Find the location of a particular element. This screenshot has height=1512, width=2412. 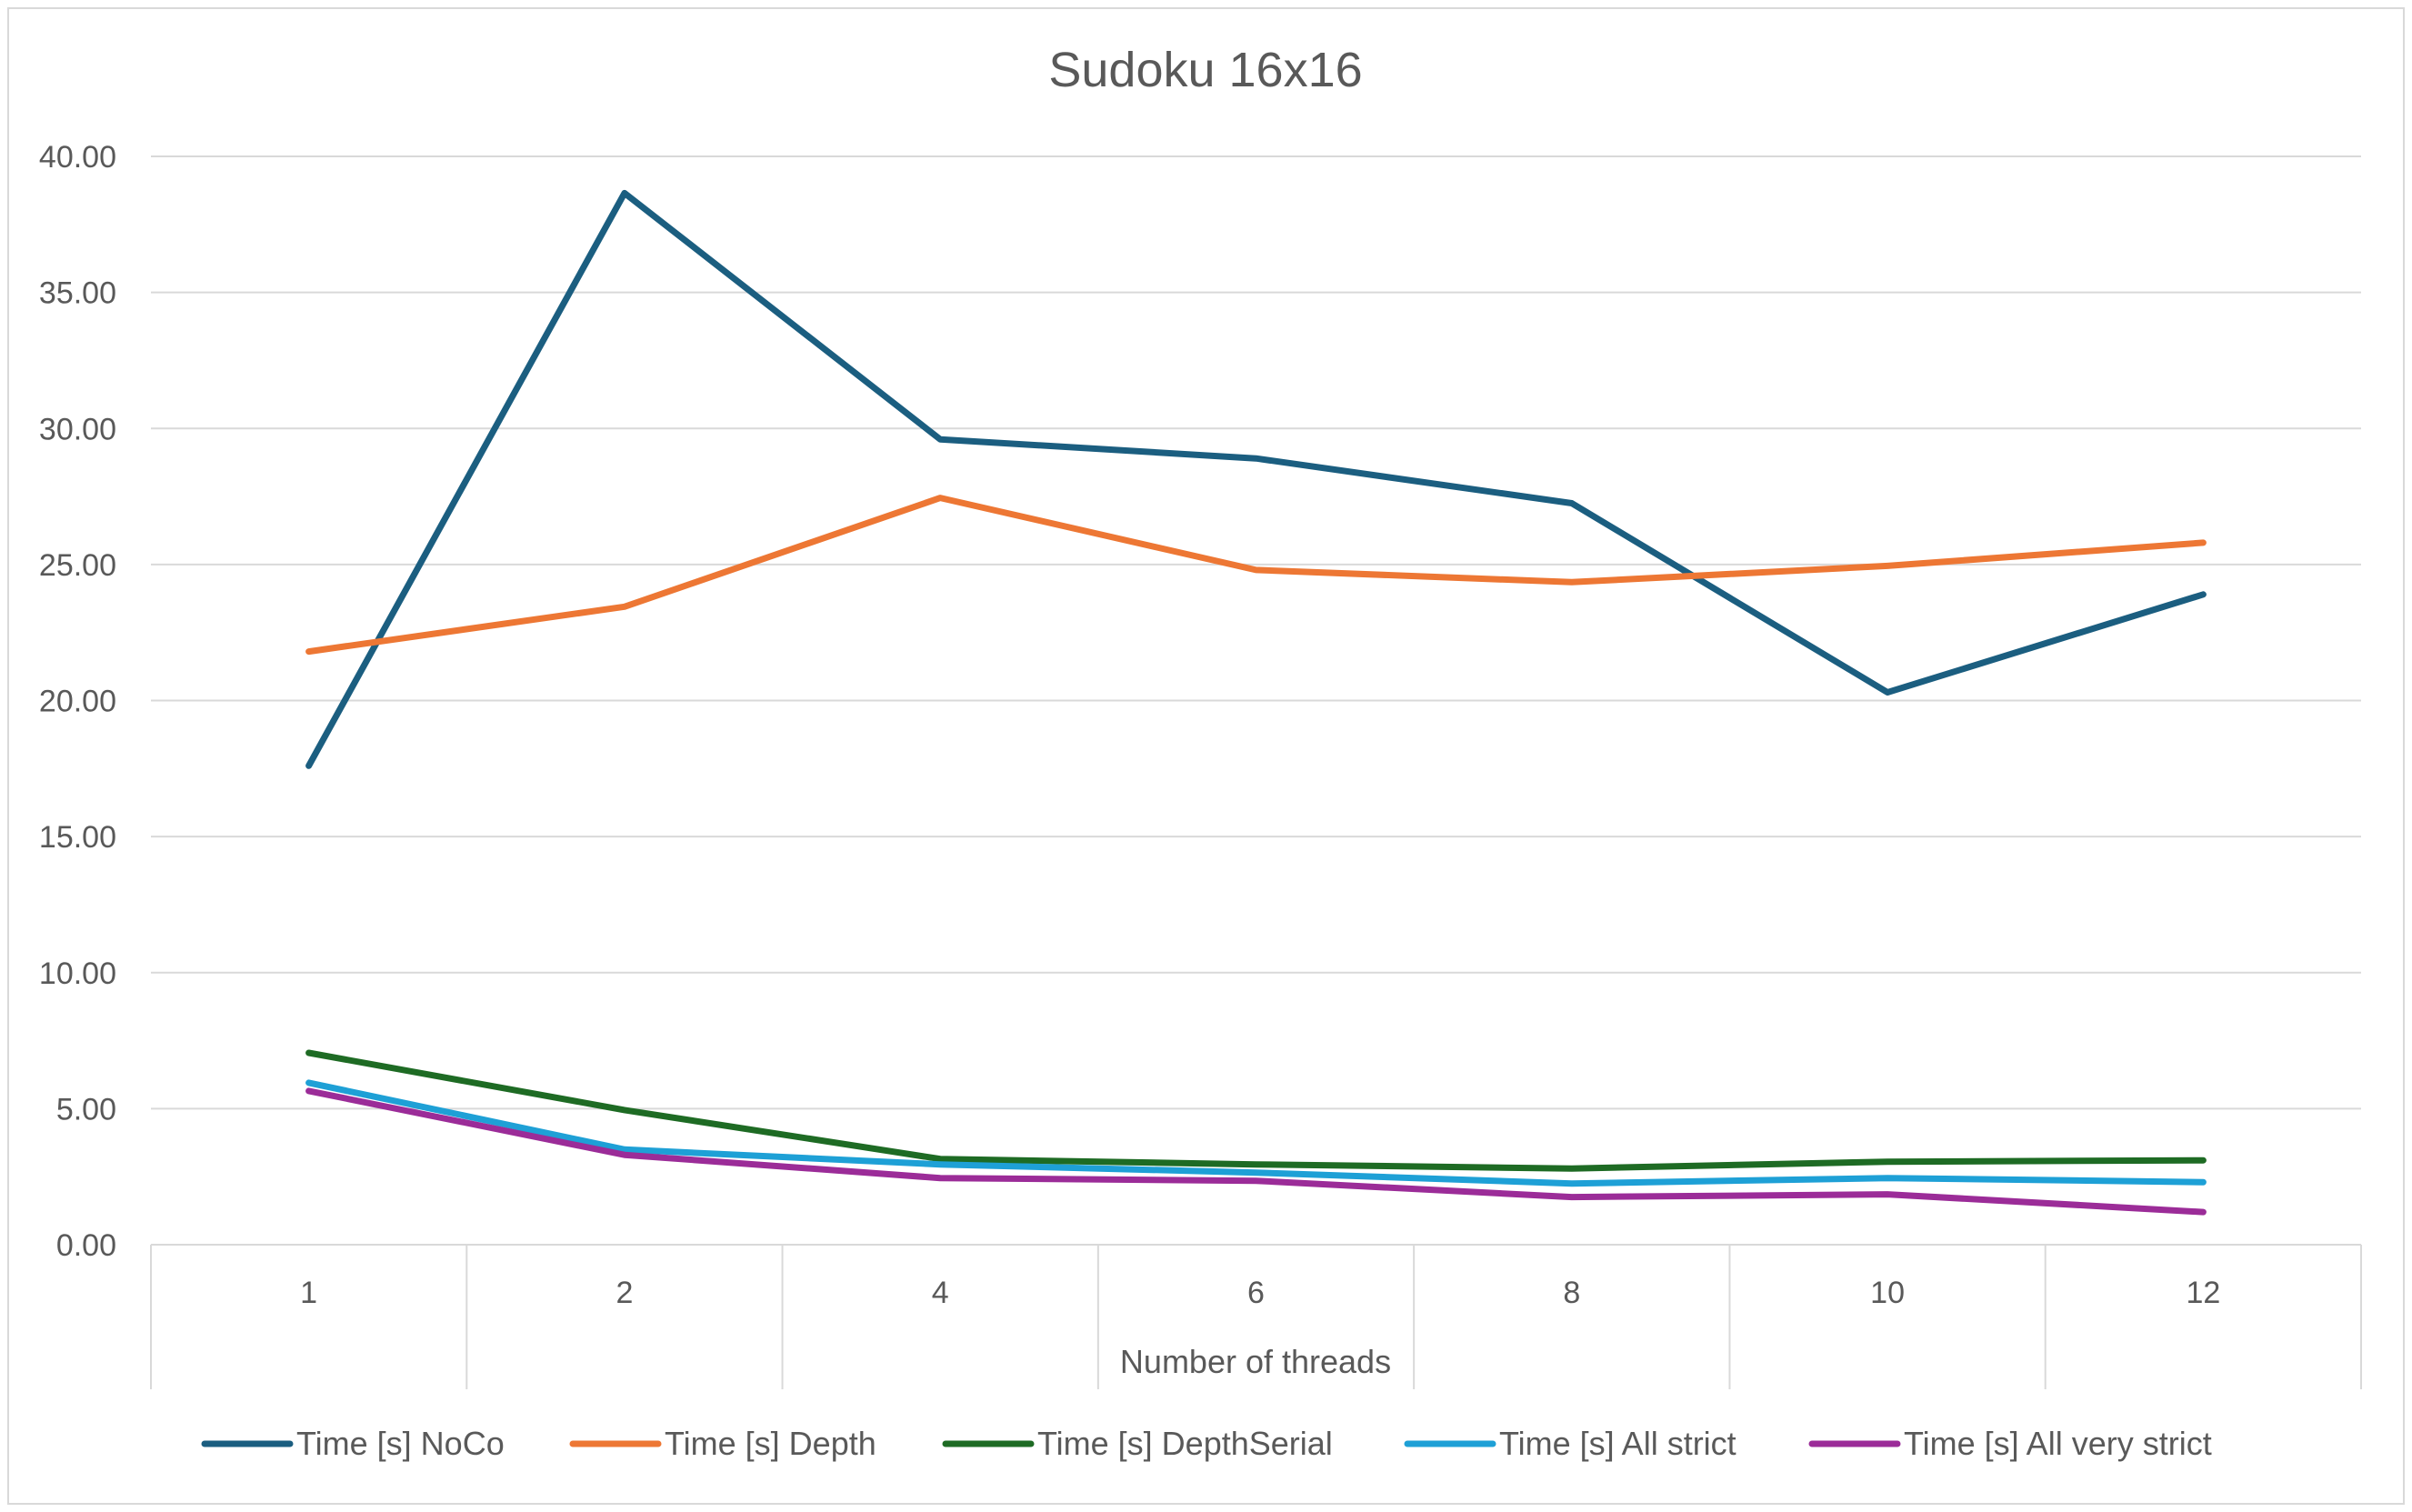

x-tick-label: 10 is located at coordinates (1887, 1293).